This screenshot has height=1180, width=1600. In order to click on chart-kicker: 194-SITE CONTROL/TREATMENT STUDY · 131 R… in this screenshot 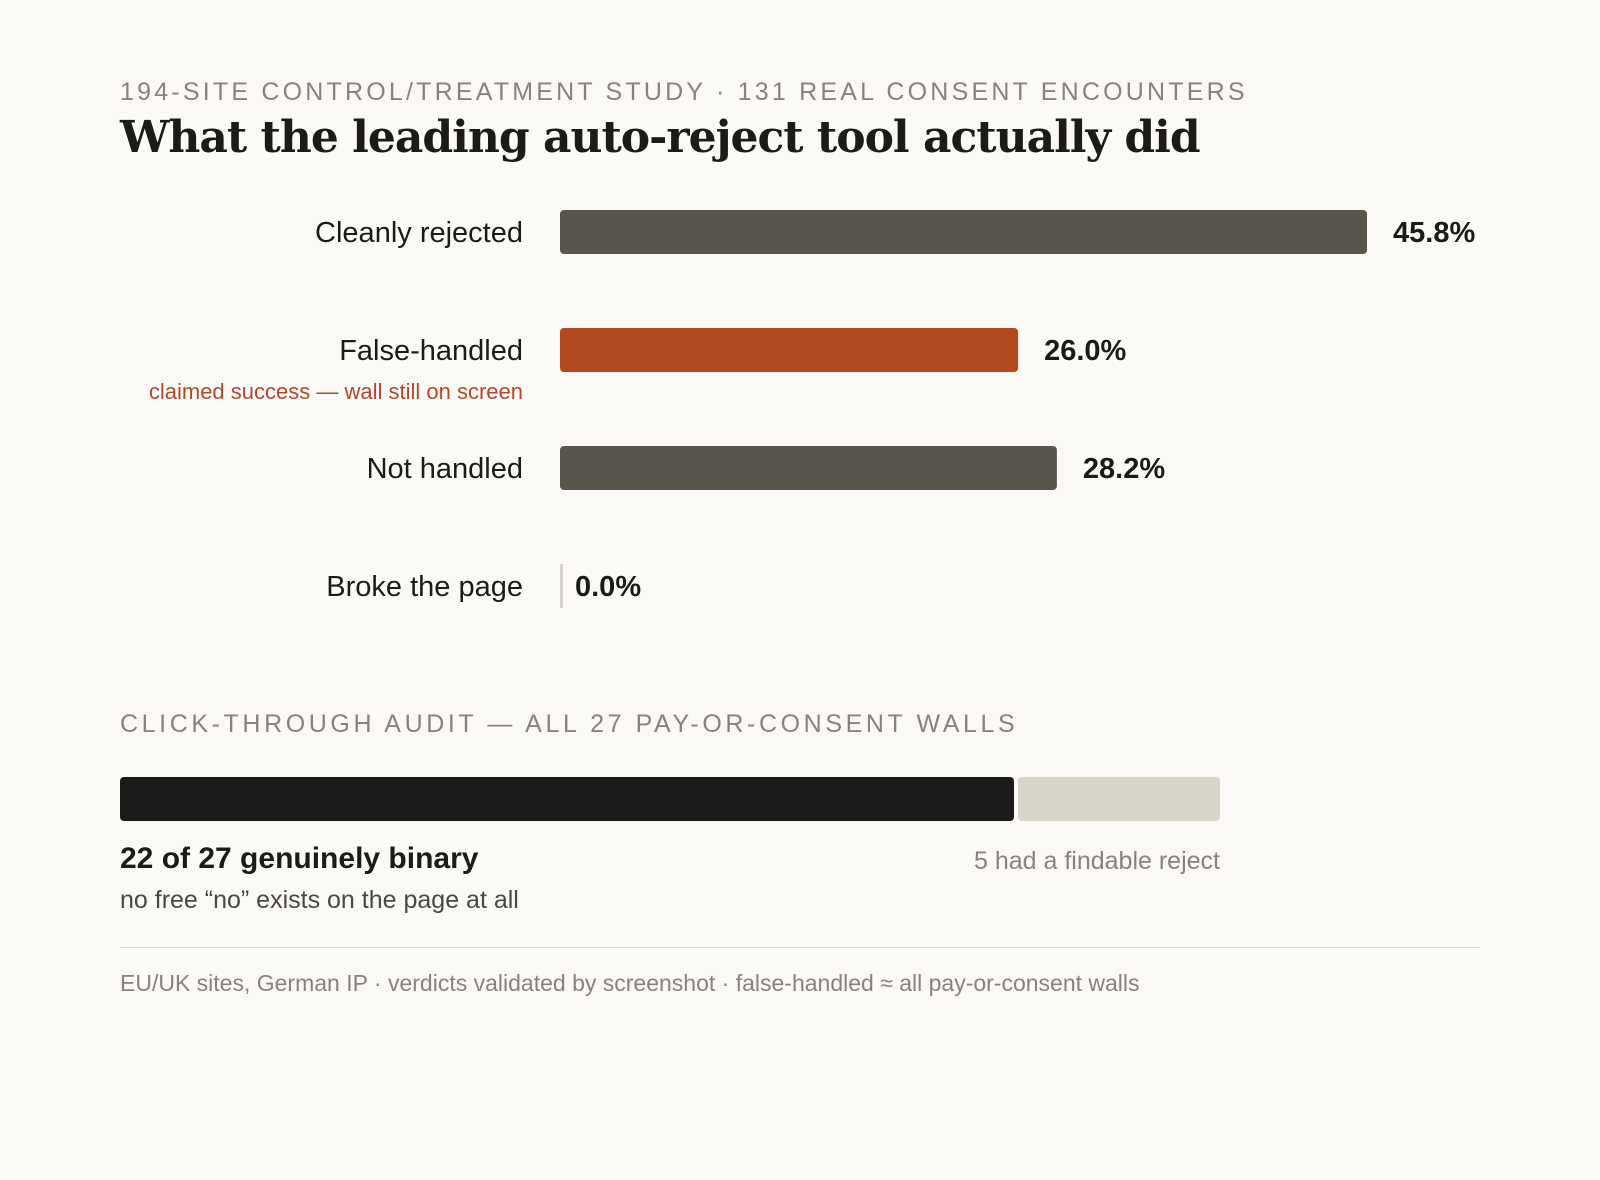, I will do `click(684, 92)`.